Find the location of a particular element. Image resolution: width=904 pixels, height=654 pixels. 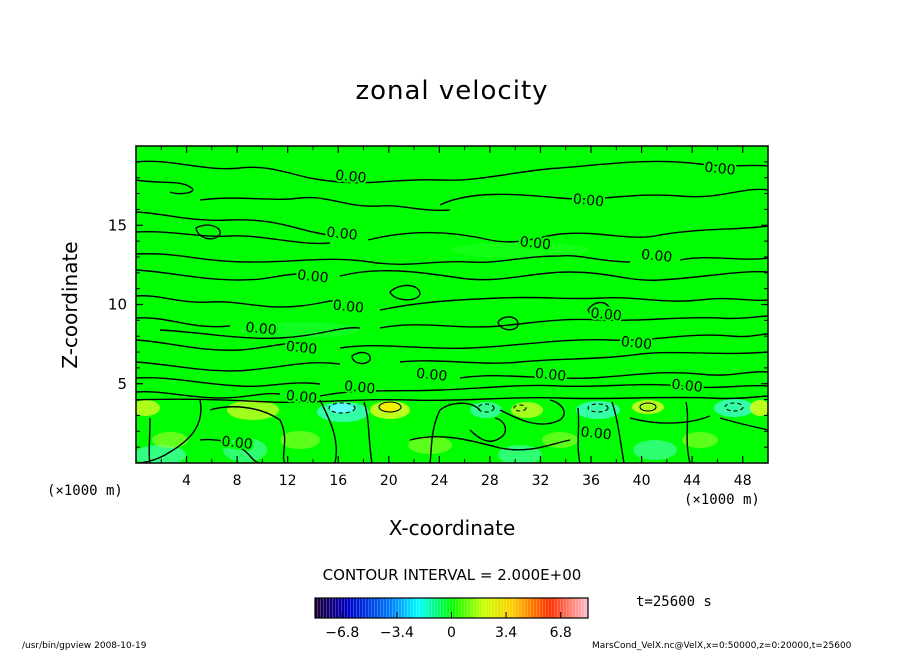

colorbar: −6.8 −3.4 0 3.4 6.8 is located at coordinates (451, 619).